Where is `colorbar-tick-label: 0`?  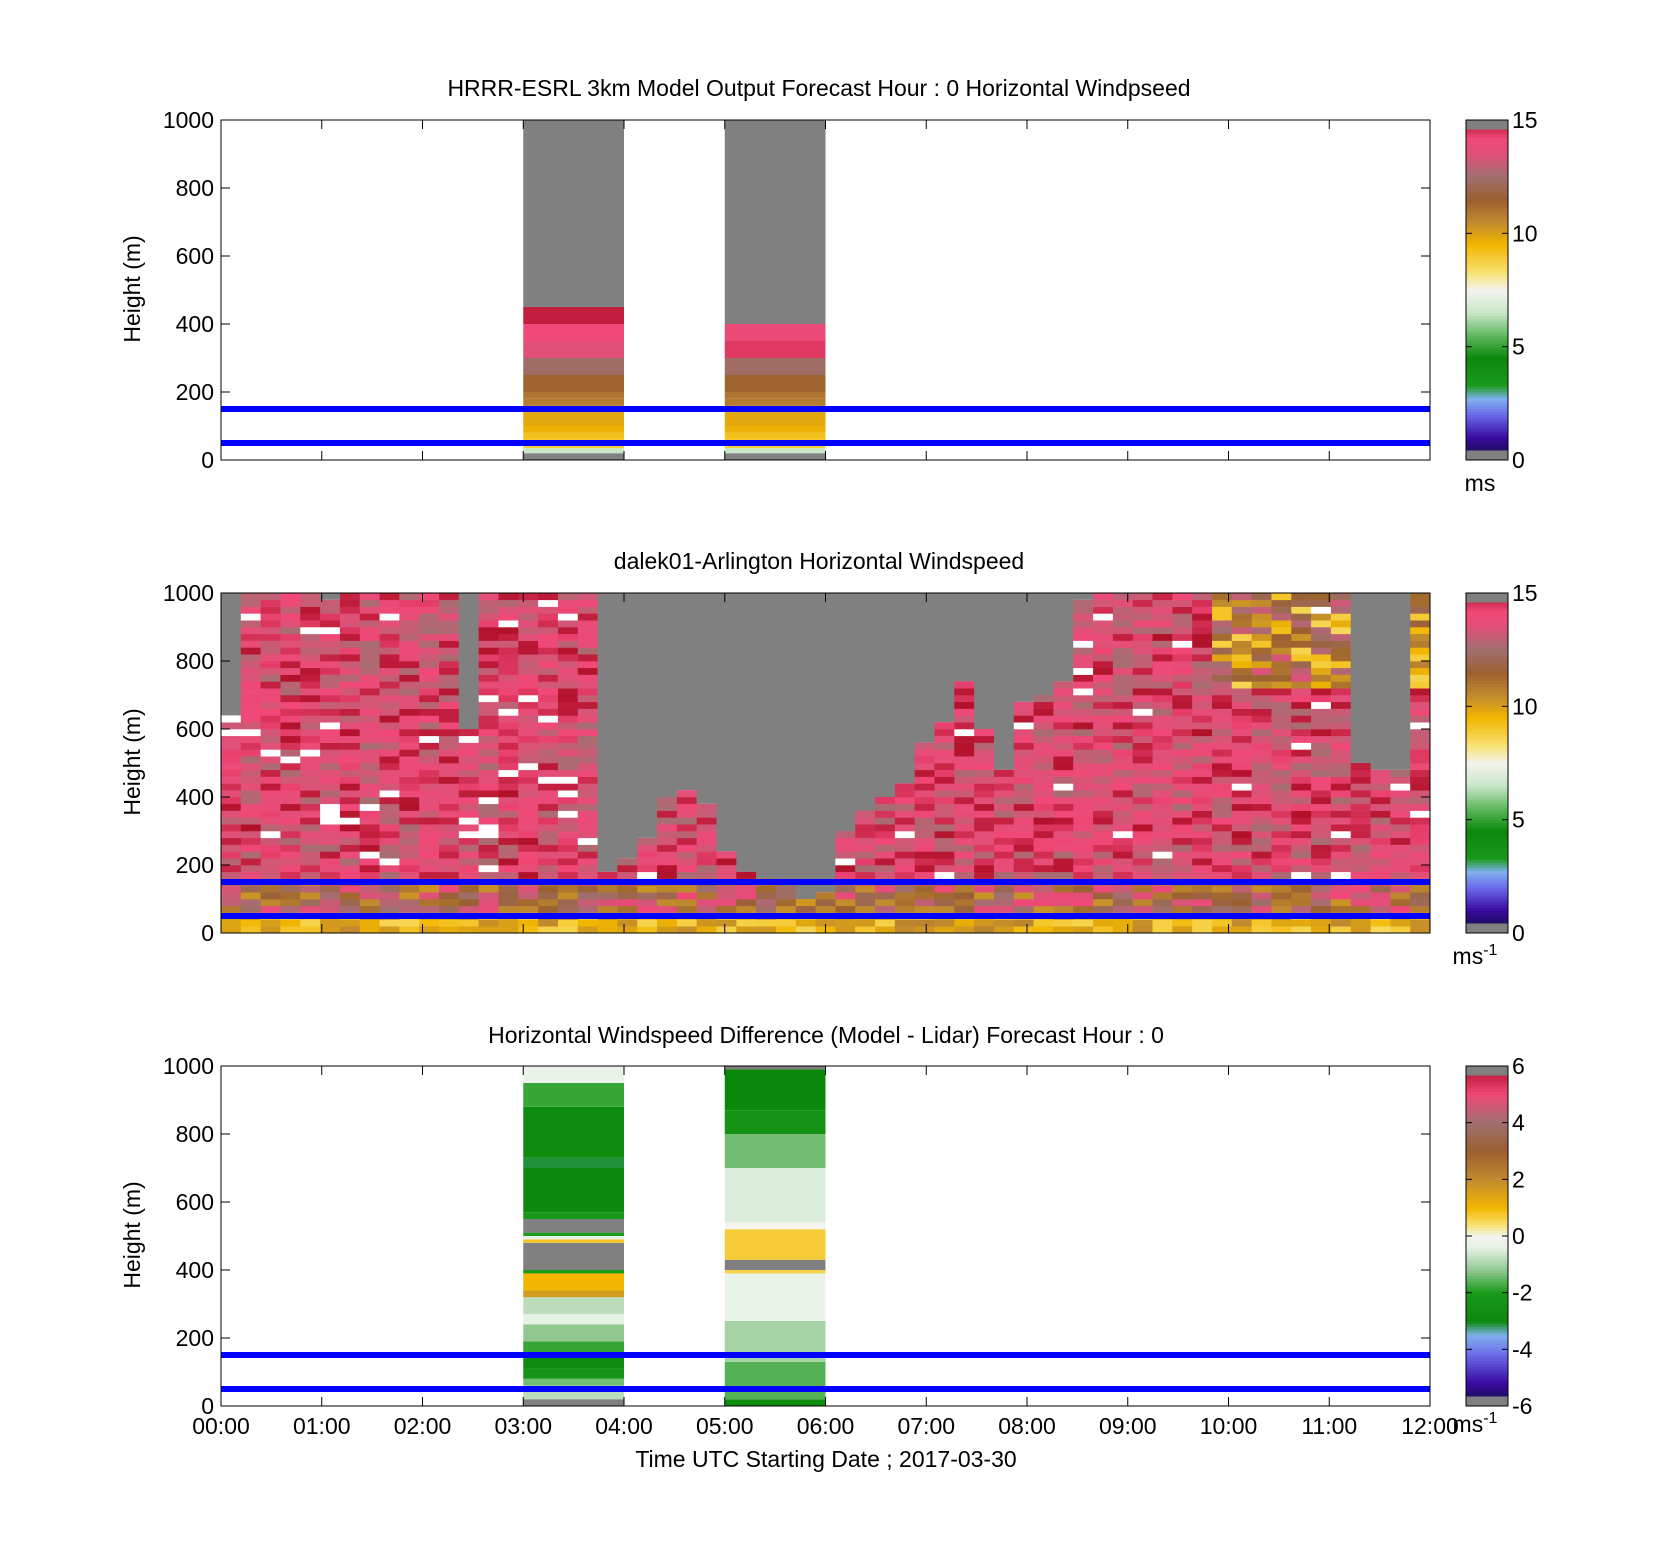 colorbar-tick-label: 0 is located at coordinates (1518, 933).